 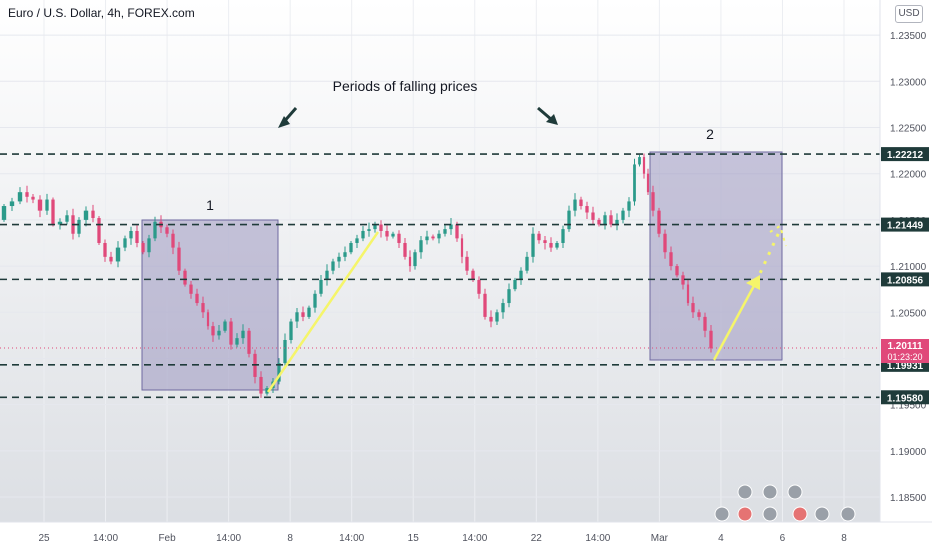 I want to click on level-label-text: 1.22212, so click(x=905, y=155).